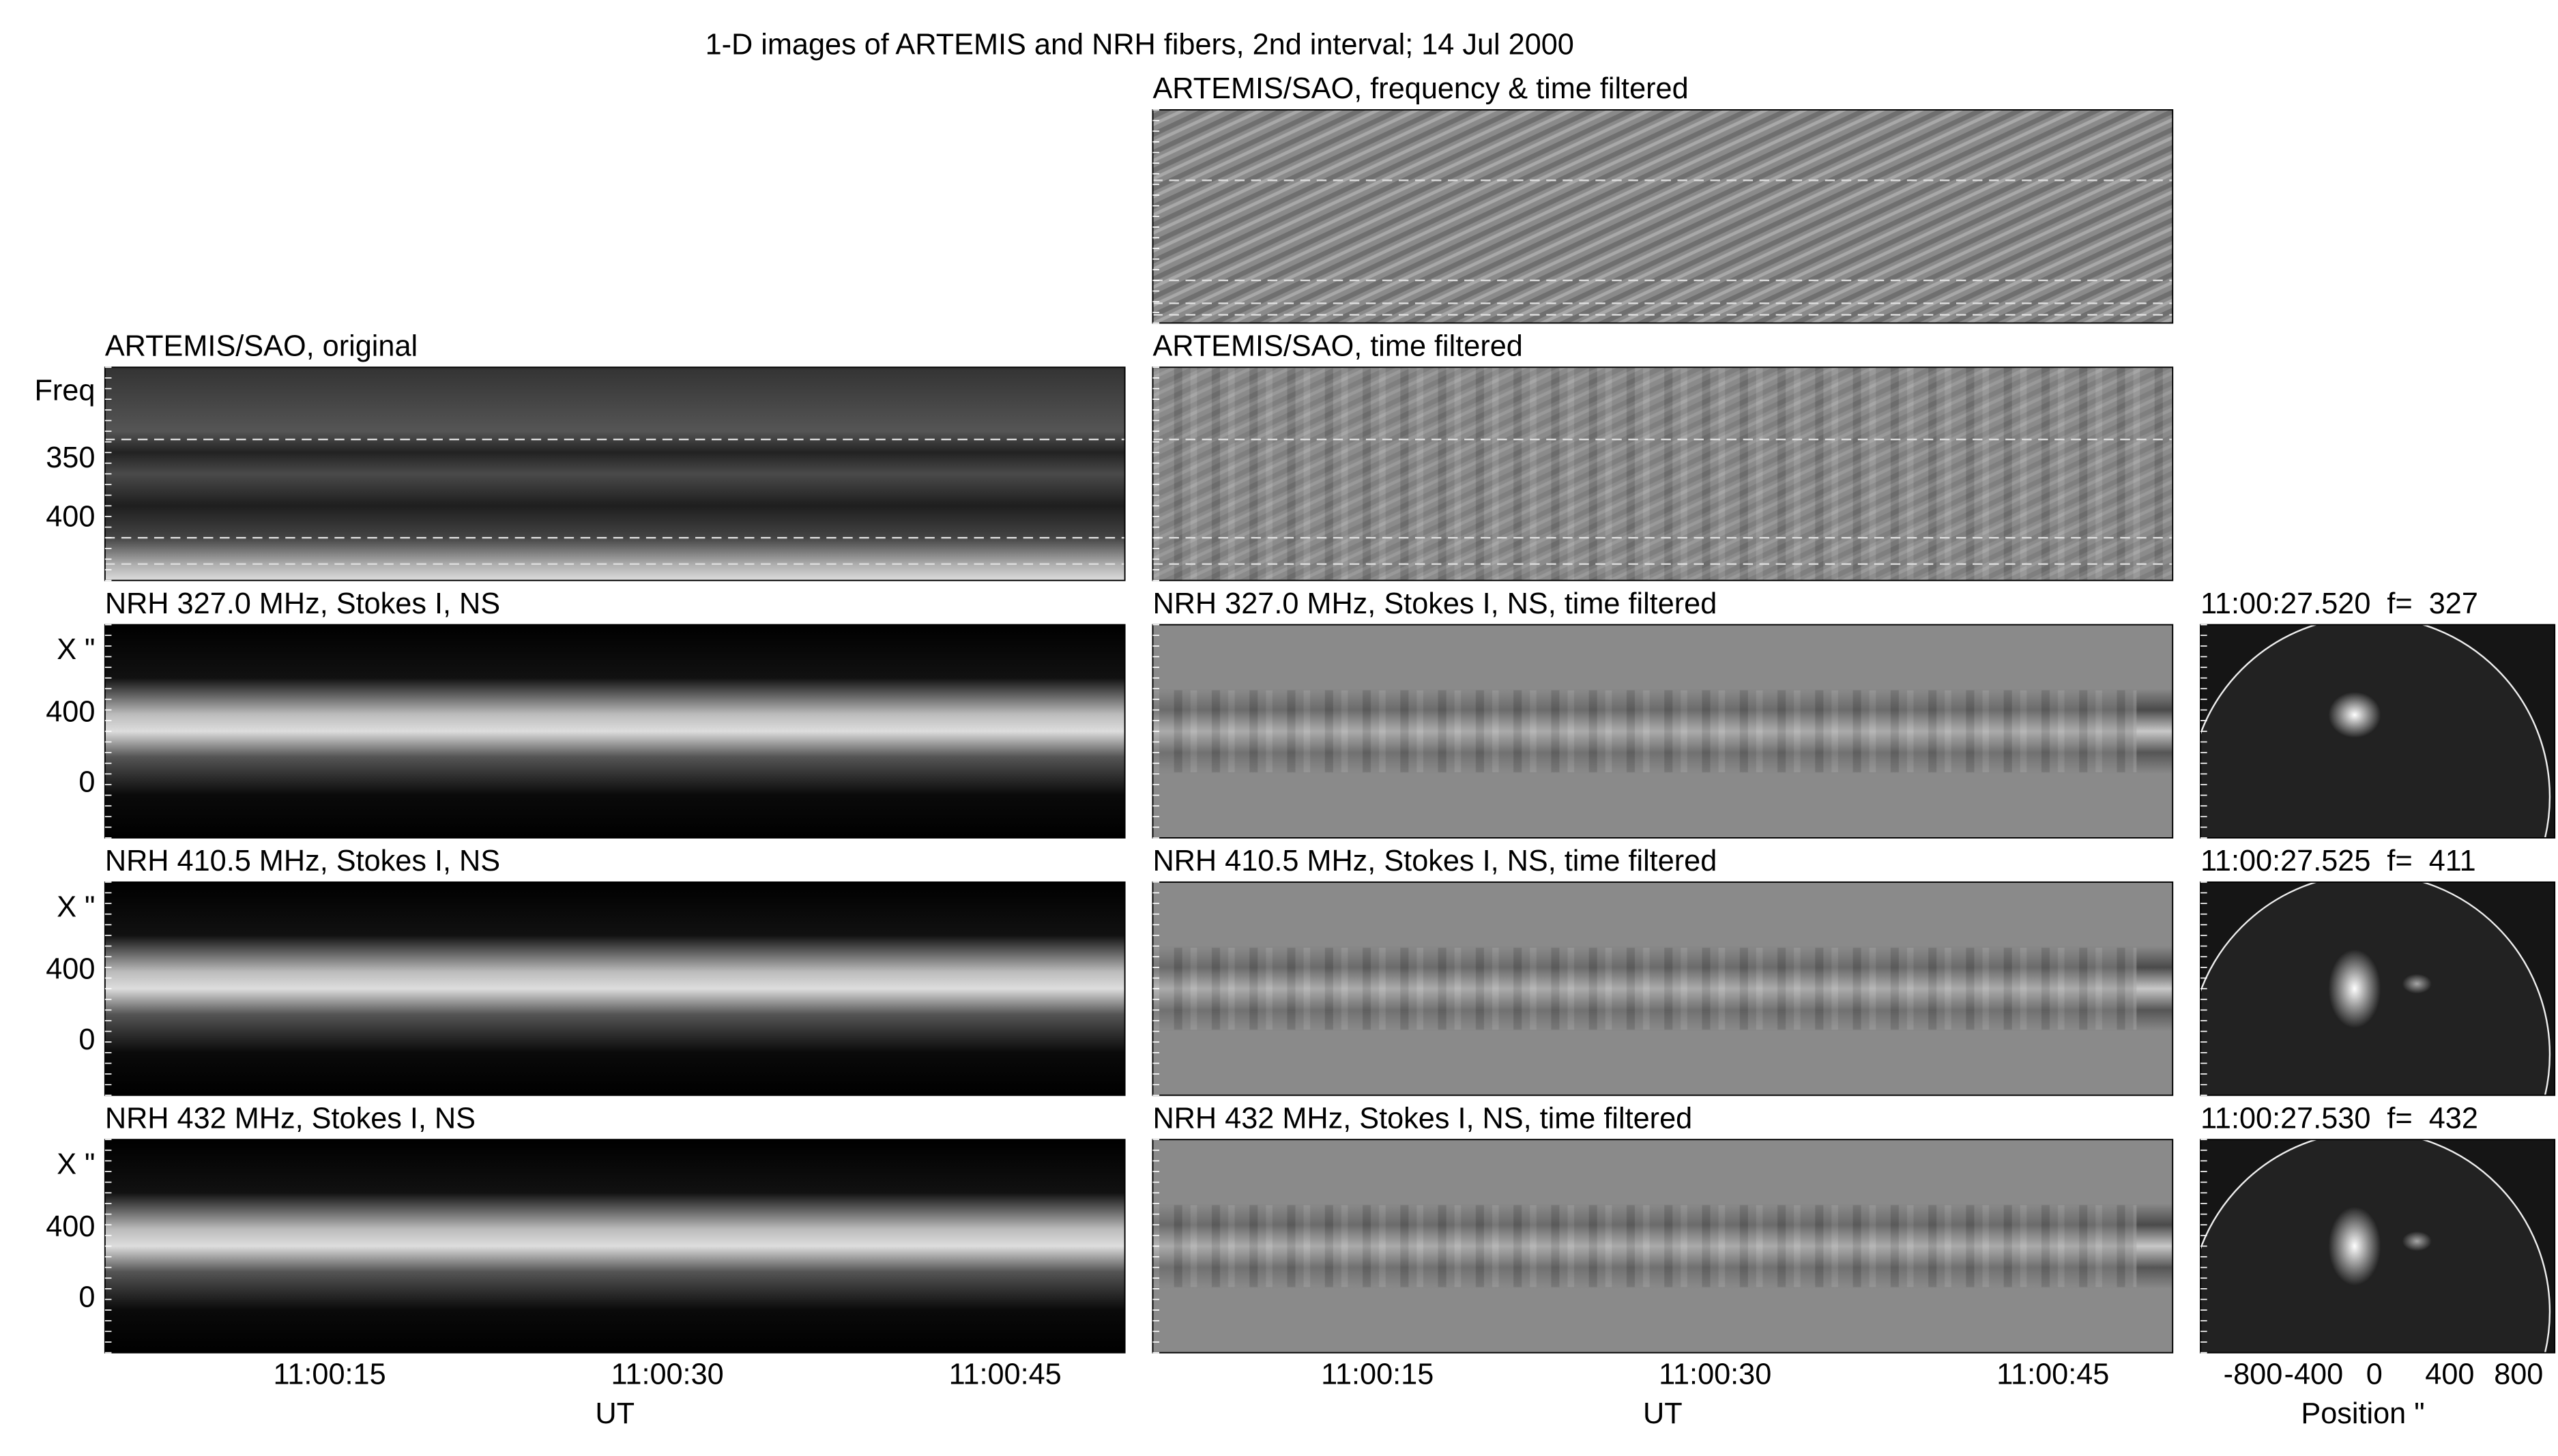 The image size is (2558, 1456). What do you see at coordinates (2518, 1374) in the screenshot?
I see `x-tick-label: 800` at bounding box center [2518, 1374].